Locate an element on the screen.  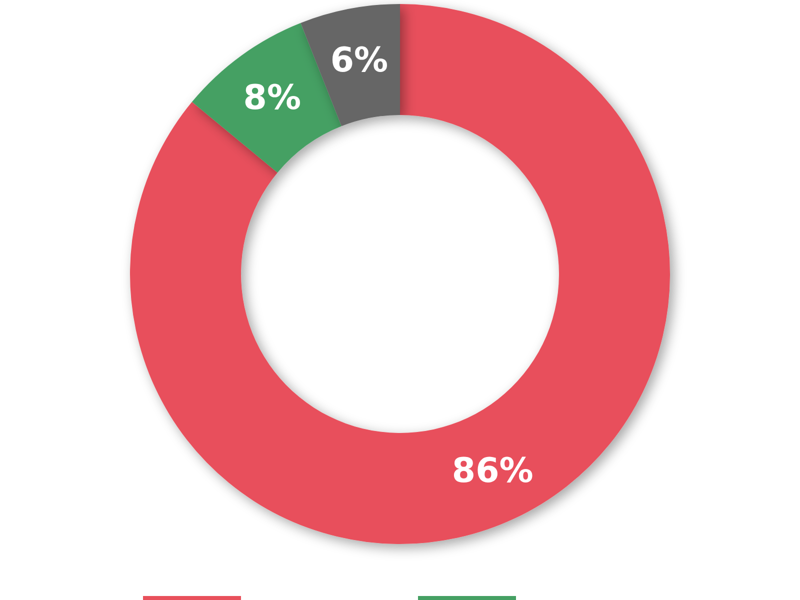
data-label: 6% is located at coordinates (359, 60).